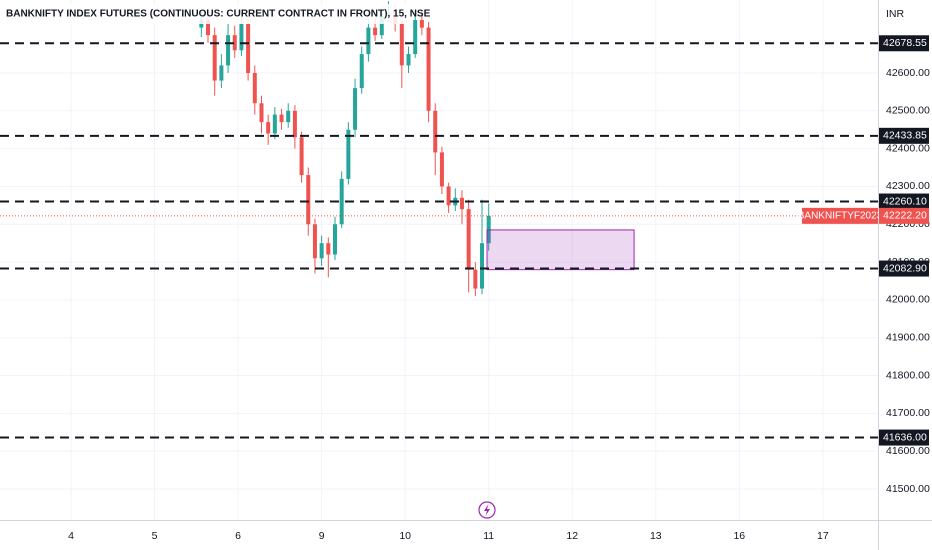 This screenshot has height=550, width=932. What do you see at coordinates (895, 14) in the screenshot?
I see `currency: INR` at bounding box center [895, 14].